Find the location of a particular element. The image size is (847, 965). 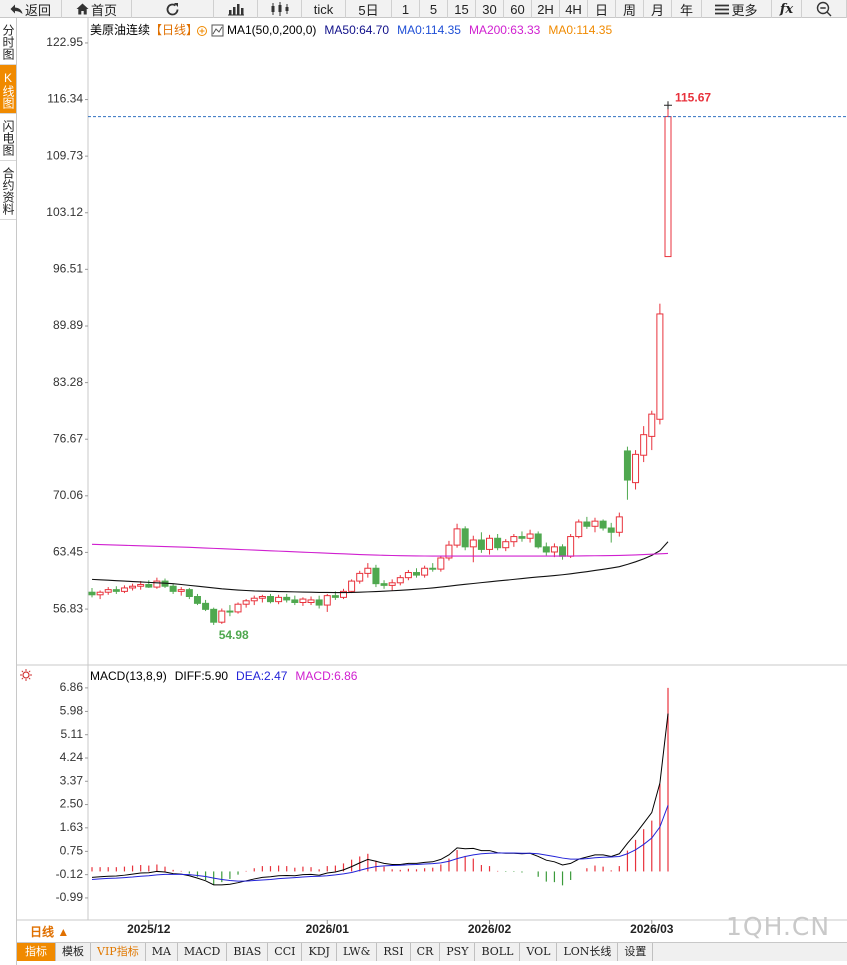

button-label: 4H is located at coordinates (573, 9).